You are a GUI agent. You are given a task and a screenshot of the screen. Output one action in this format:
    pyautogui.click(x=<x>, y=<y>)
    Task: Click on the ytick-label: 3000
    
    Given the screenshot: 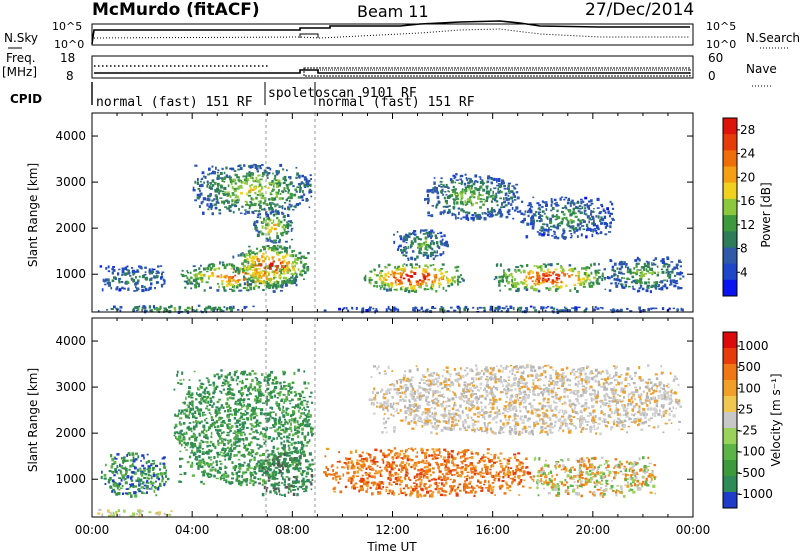 What is the action you would take?
    pyautogui.click(x=70, y=182)
    